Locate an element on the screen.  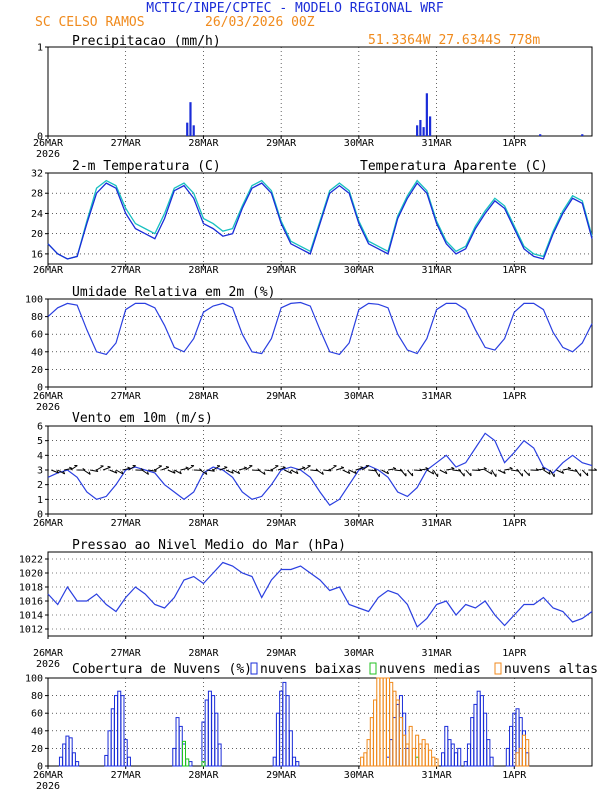
y-tick-label: 1016 is located at coordinates (31, 602).